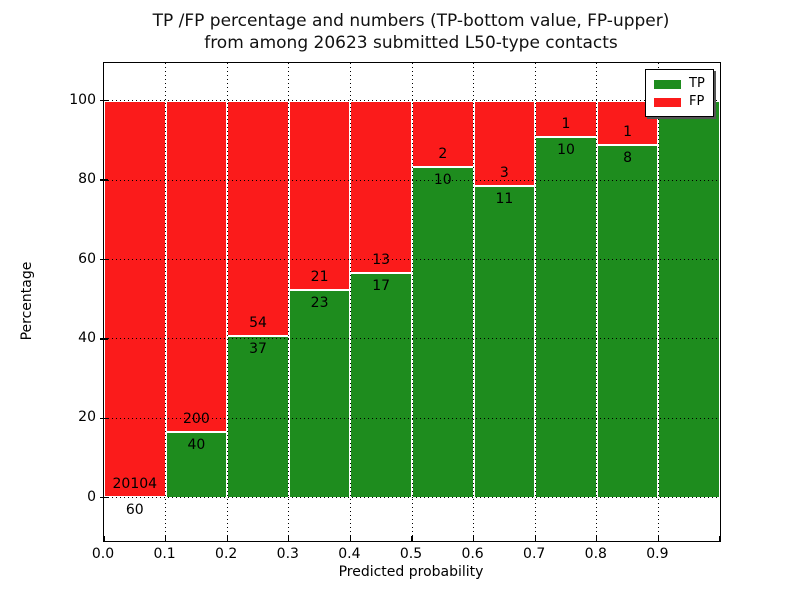  I want to click on legend-item-fp: FP, so click(679, 102).